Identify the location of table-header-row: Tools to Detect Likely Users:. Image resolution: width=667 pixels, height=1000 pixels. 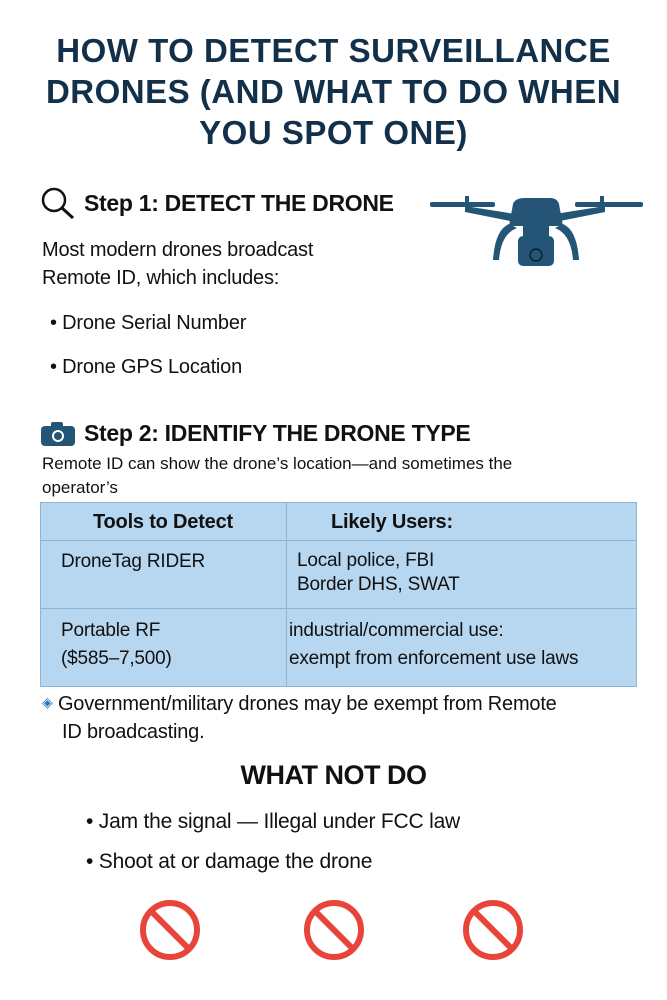
(338, 521).